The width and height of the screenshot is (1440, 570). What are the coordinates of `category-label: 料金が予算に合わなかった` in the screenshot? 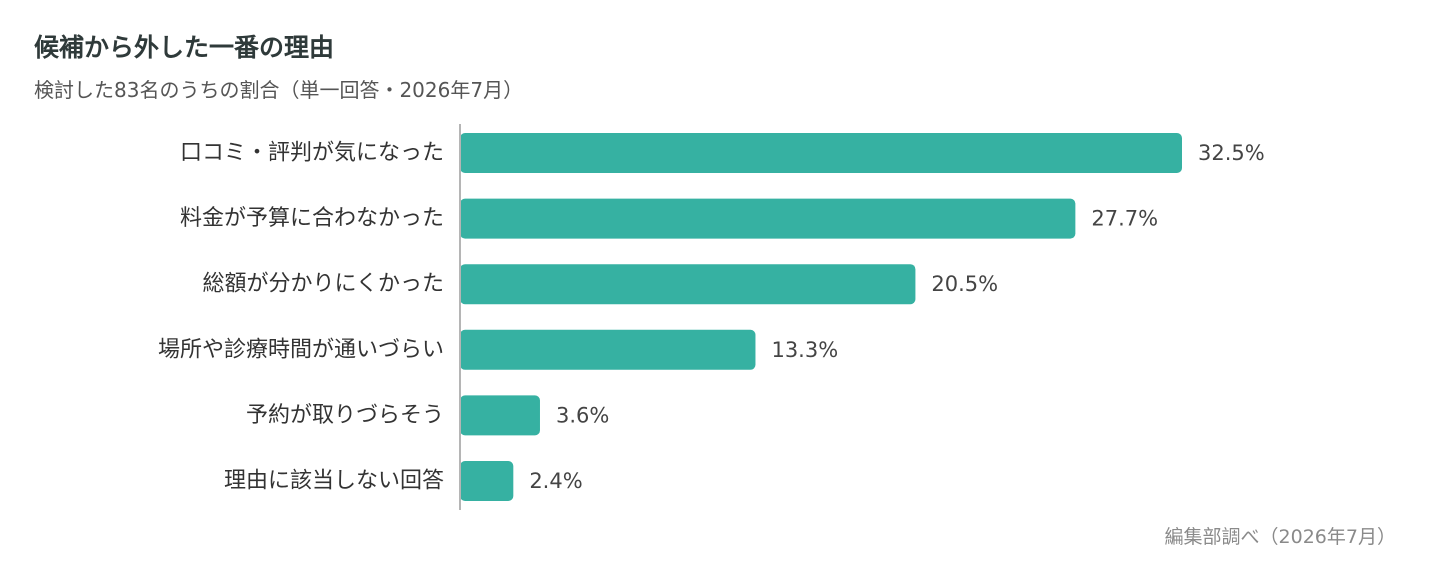 It's located at (312, 218).